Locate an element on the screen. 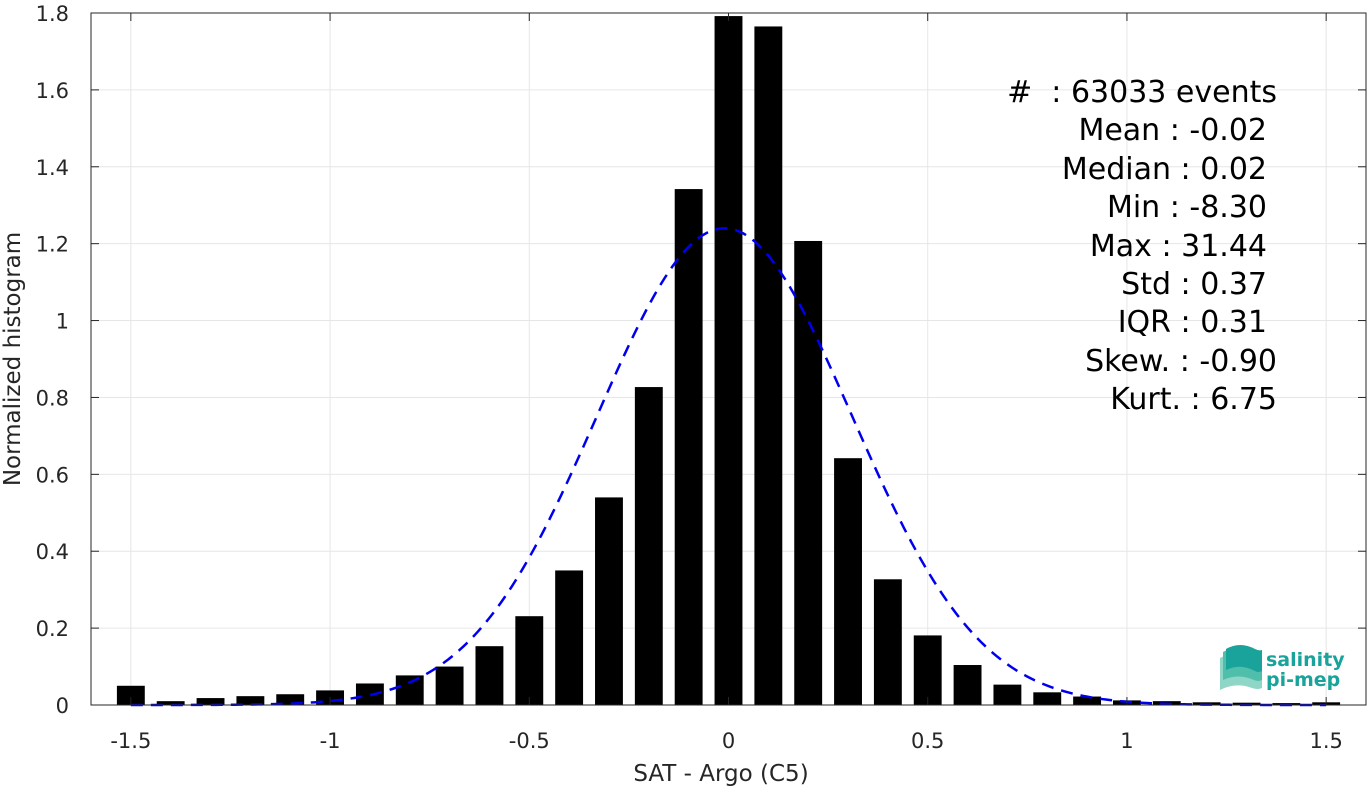  y-tick-label: 1 is located at coordinates (62, 322).